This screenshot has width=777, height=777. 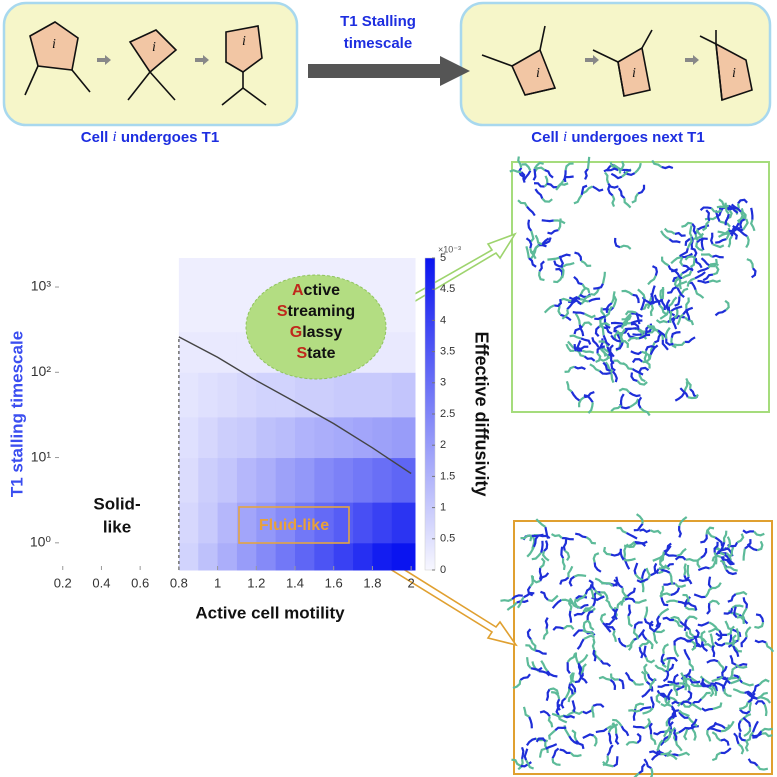 What do you see at coordinates (202, 60) in the screenshot?
I see `small-arrow` at bounding box center [202, 60].